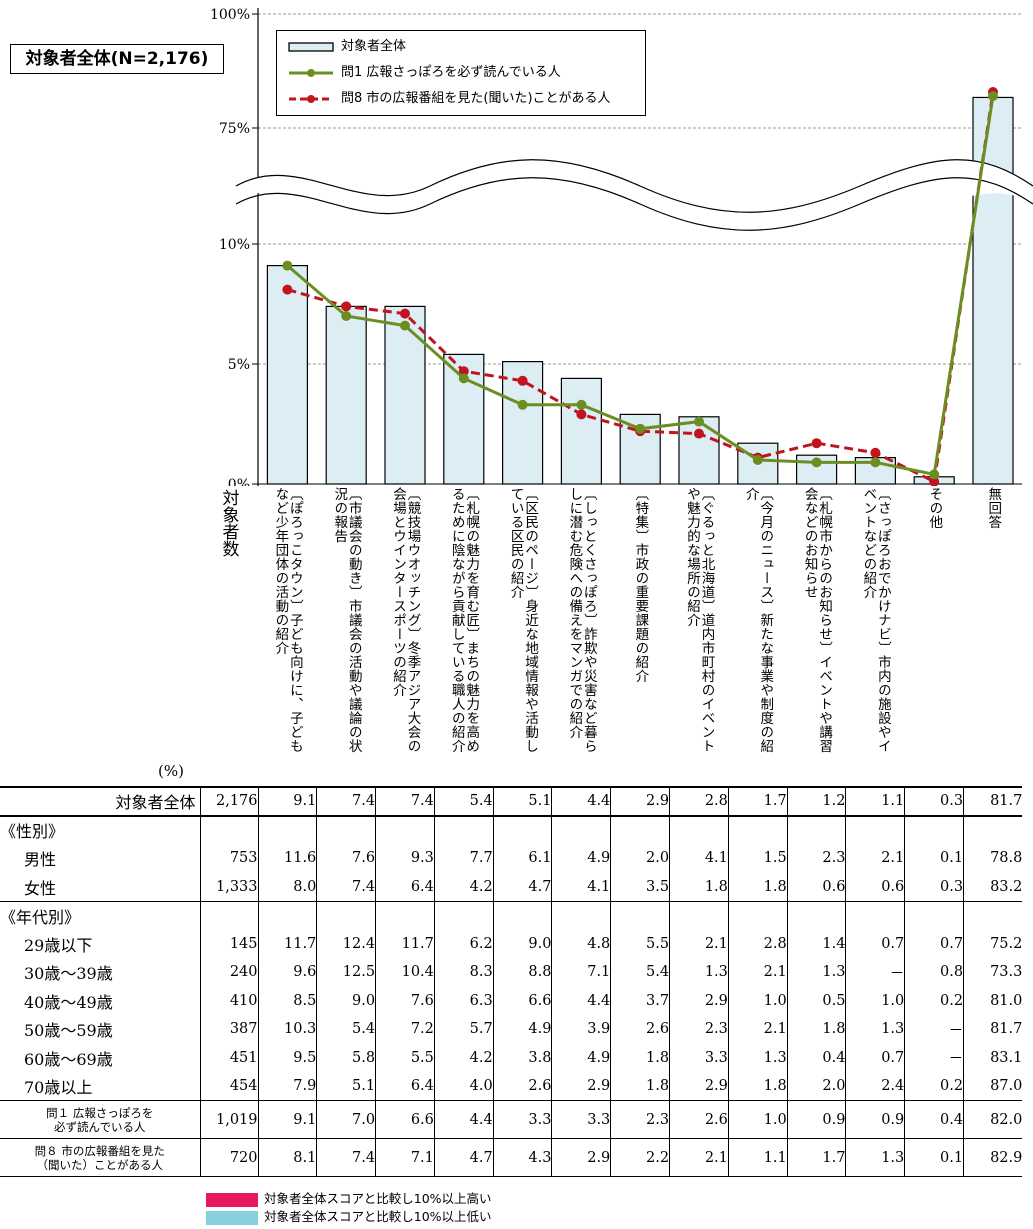 This screenshot has height=1229, width=1033. Describe the element at coordinates (463, 1086) in the screenshot. I see `value-cell: 4.0` at that location.